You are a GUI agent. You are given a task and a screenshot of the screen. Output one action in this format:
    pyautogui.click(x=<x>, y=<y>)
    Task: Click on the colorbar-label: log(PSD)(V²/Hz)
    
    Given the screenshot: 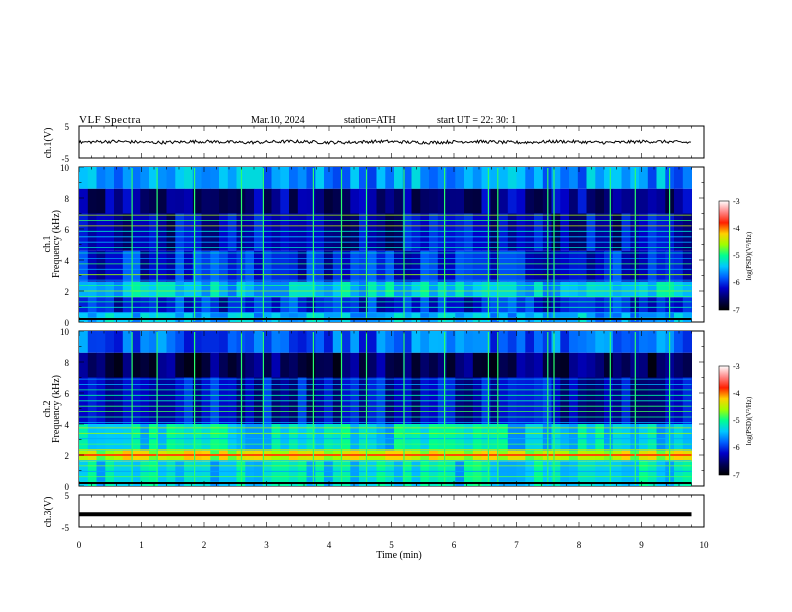 What is the action you would take?
    pyautogui.click(x=749, y=420)
    